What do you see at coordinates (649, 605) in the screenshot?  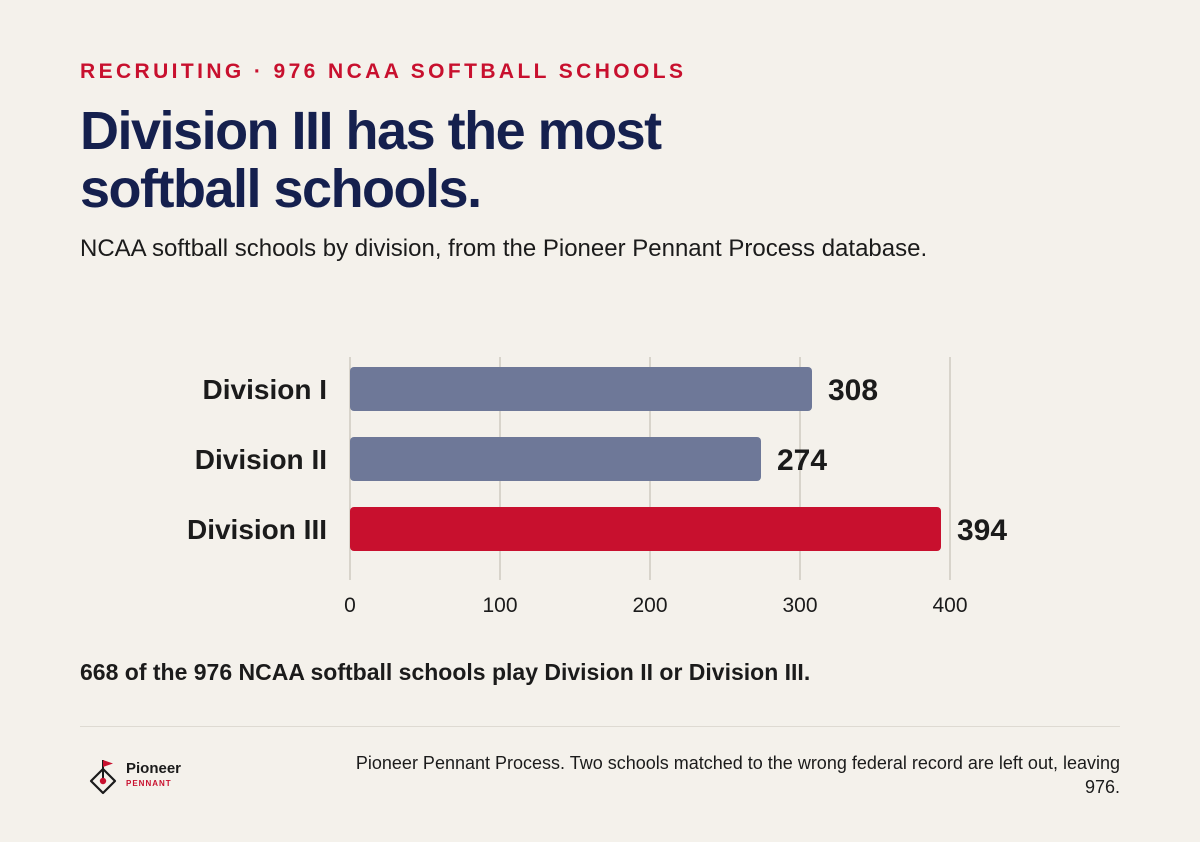 I see `x-tick-label: 200` at bounding box center [649, 605].